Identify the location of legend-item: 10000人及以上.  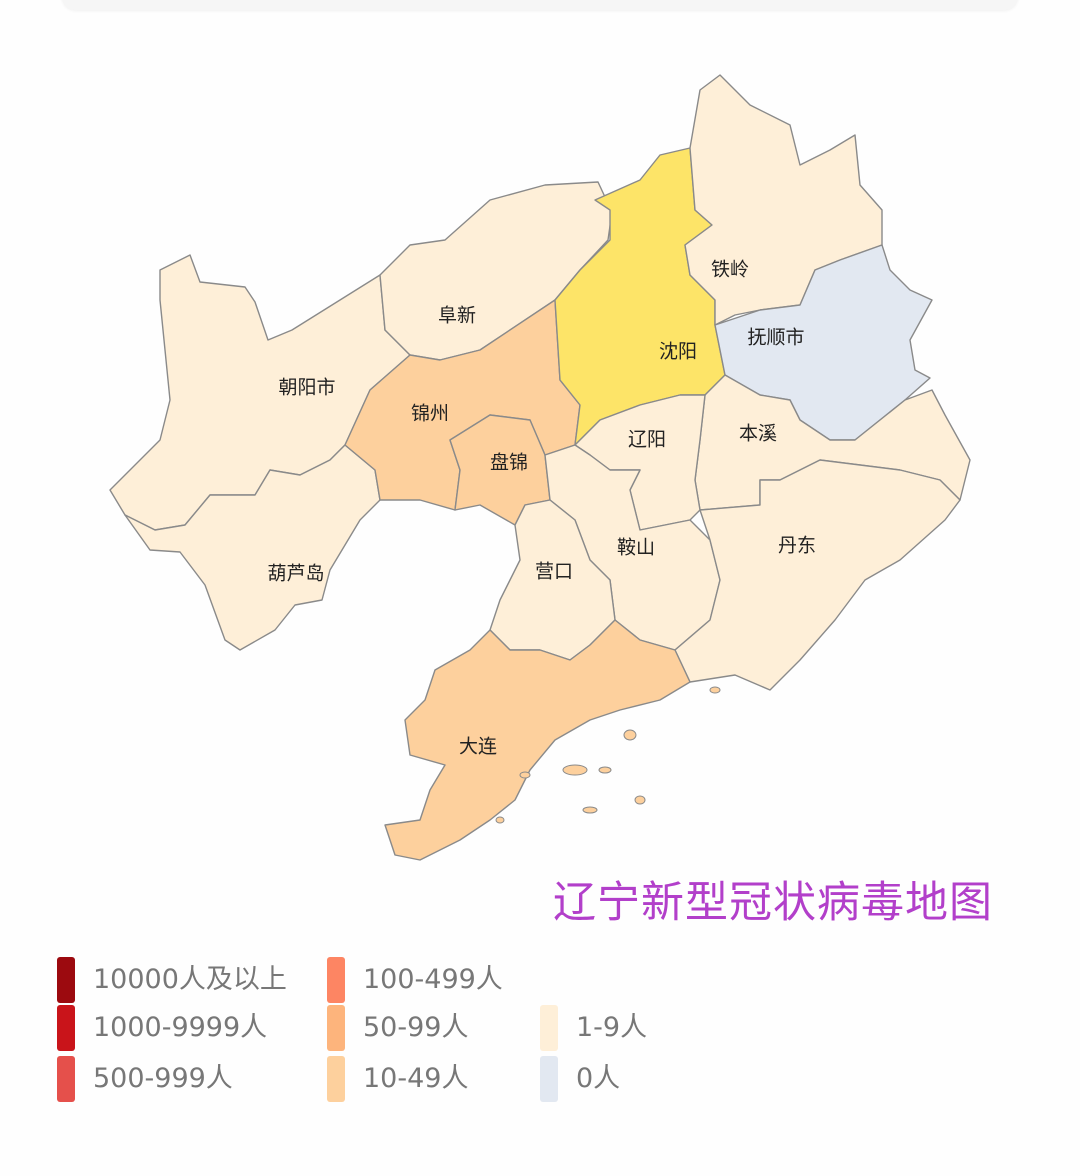
(172, 980).